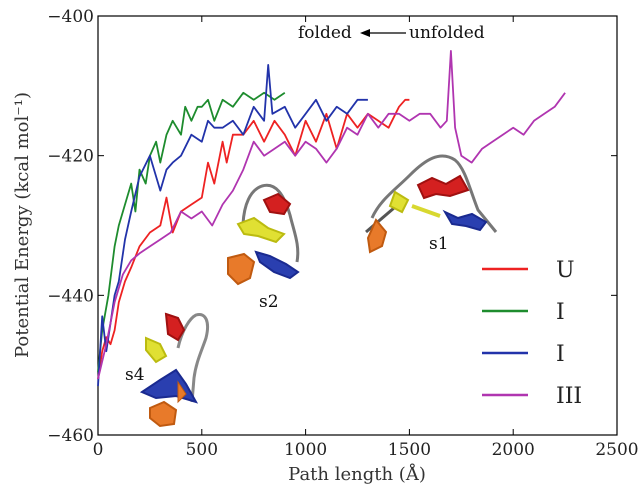  I want to click on y-tick-label-2: −420, so click(70, 157).